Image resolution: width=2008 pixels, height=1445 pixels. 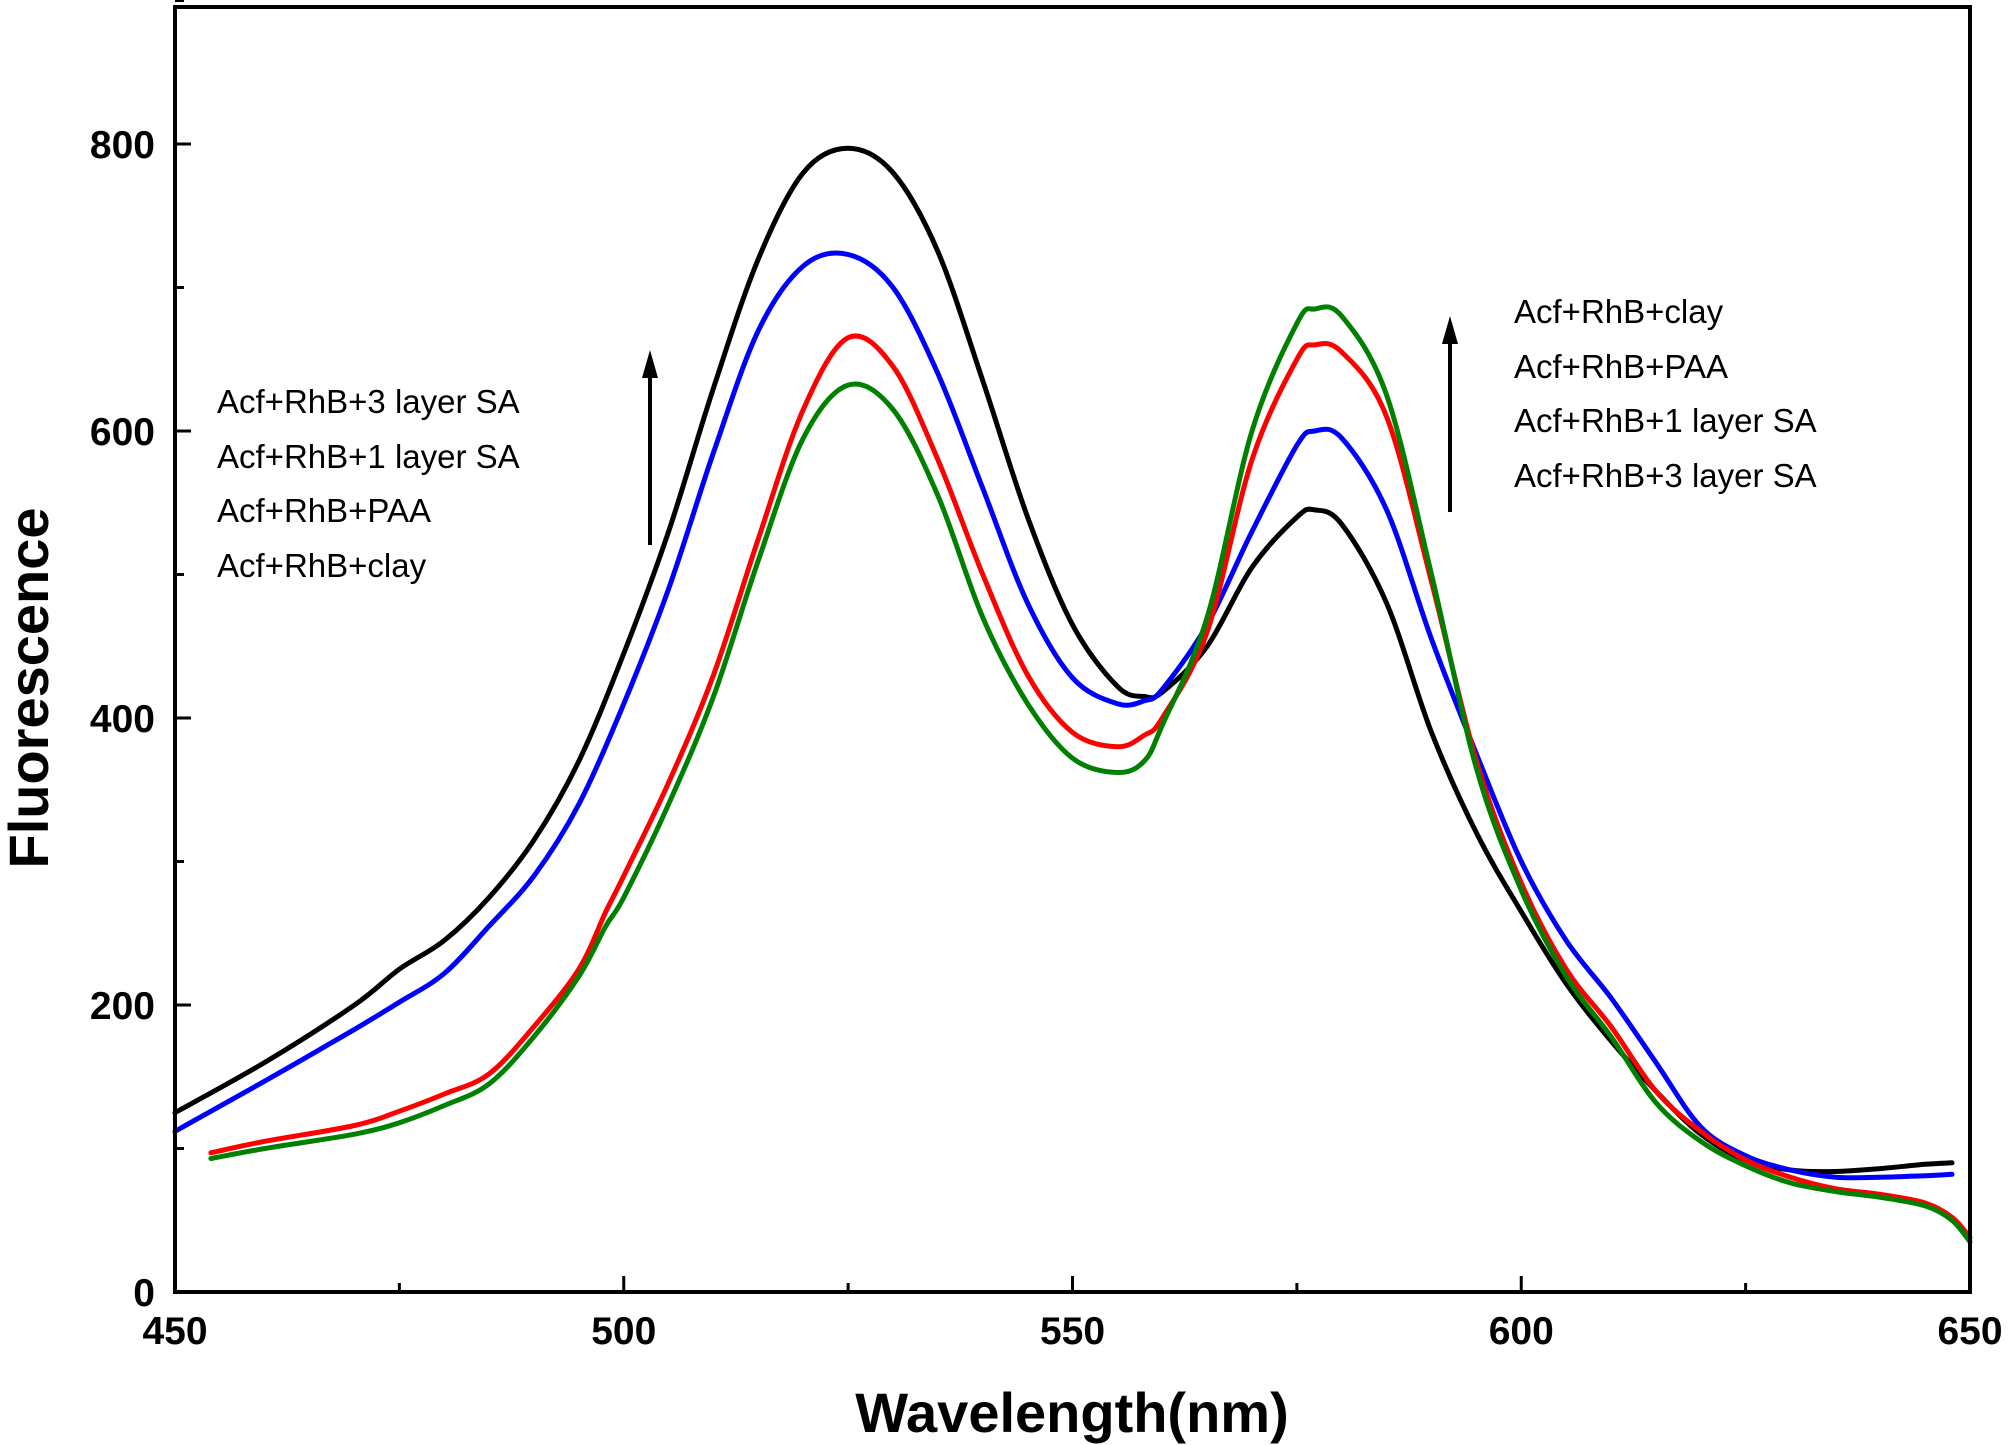 I want to click on left-legend-item: Acf+RhB+1 layer SA, so click(x=368, y=456).